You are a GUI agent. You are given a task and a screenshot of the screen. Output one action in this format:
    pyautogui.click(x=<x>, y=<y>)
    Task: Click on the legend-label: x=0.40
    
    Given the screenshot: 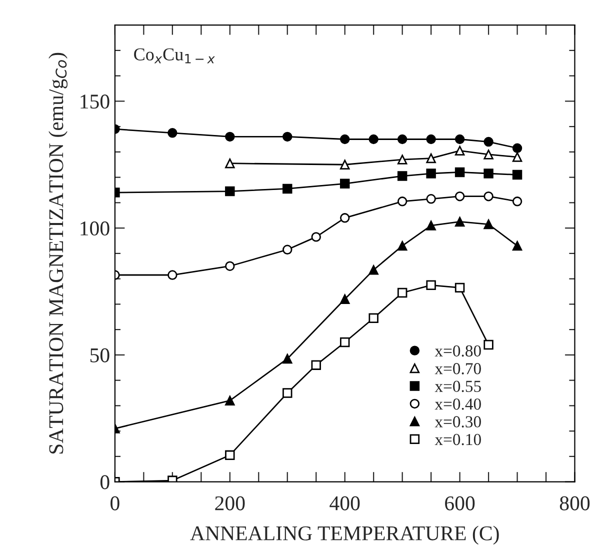 What is the action you would take?
    pyautogui.click(x=457, y=404)
    